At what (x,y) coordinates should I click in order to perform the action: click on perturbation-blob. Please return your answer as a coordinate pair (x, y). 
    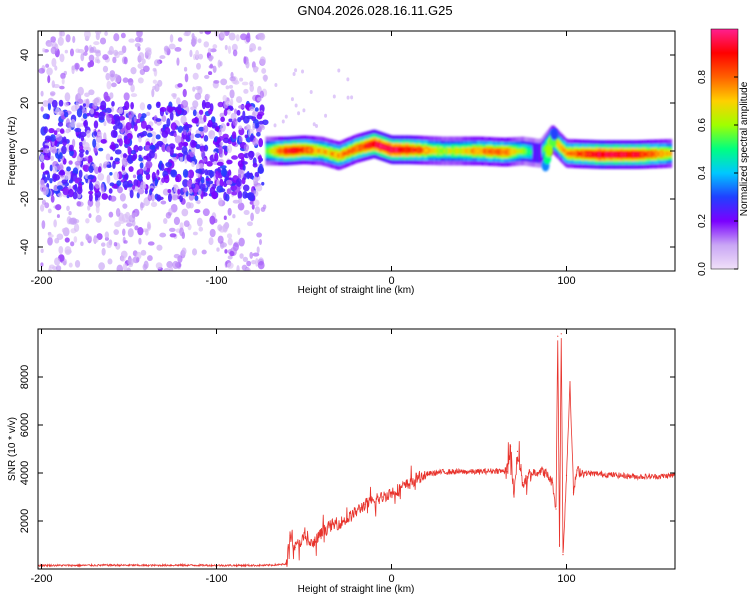
    Looking at the image, I should click on (549, 151).